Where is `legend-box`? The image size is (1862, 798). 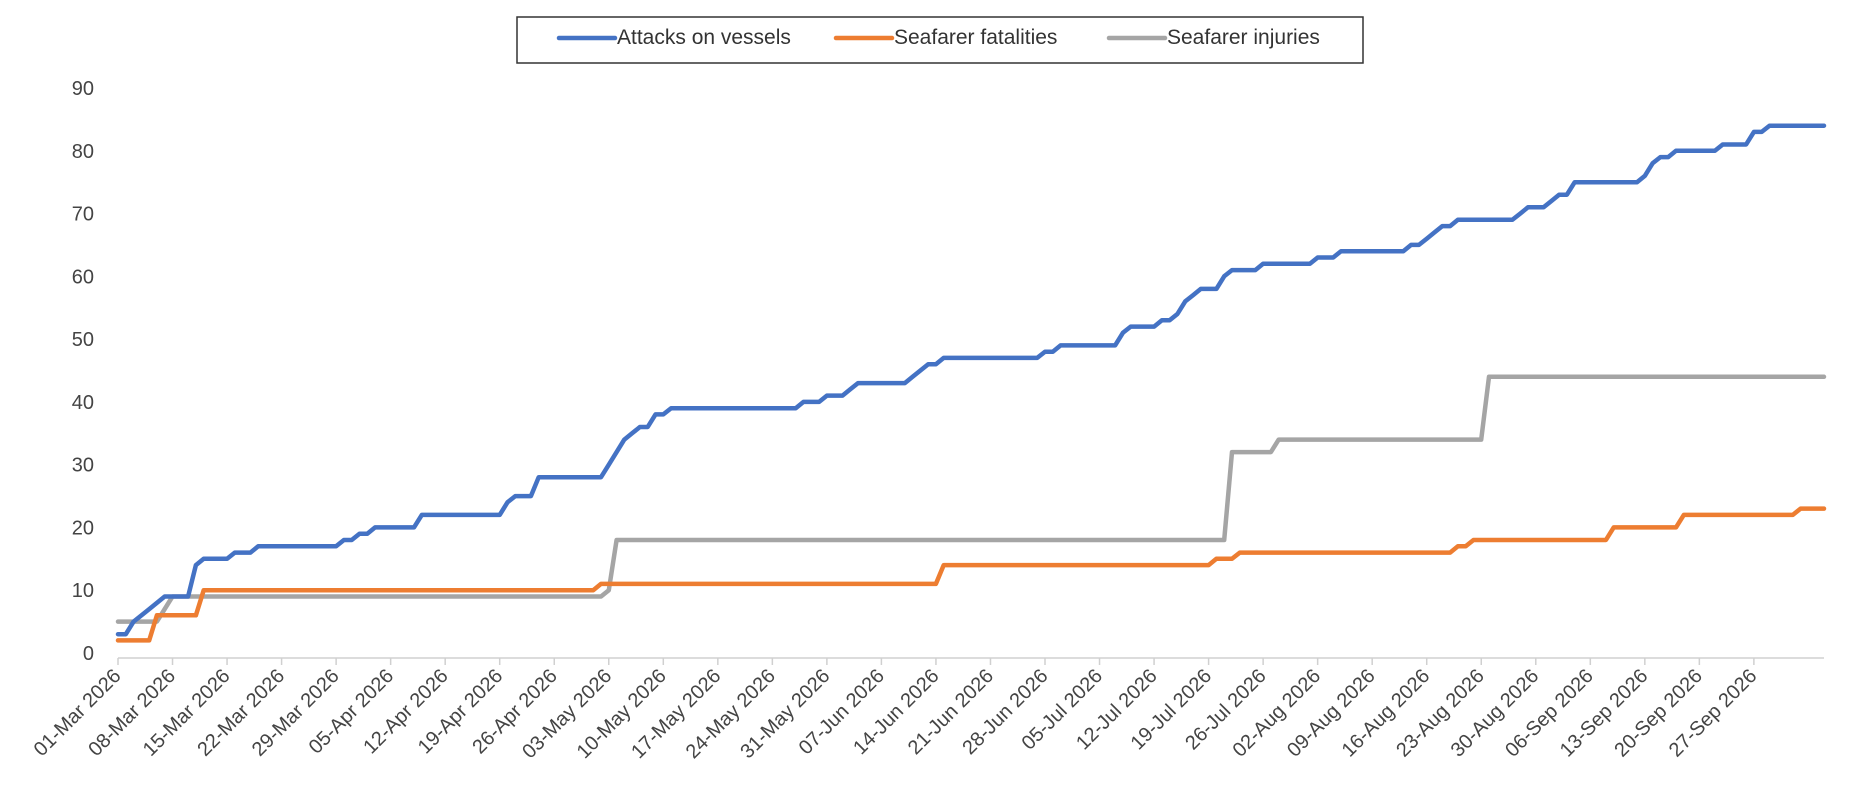 legend-box is located at coordinates (940, 40).